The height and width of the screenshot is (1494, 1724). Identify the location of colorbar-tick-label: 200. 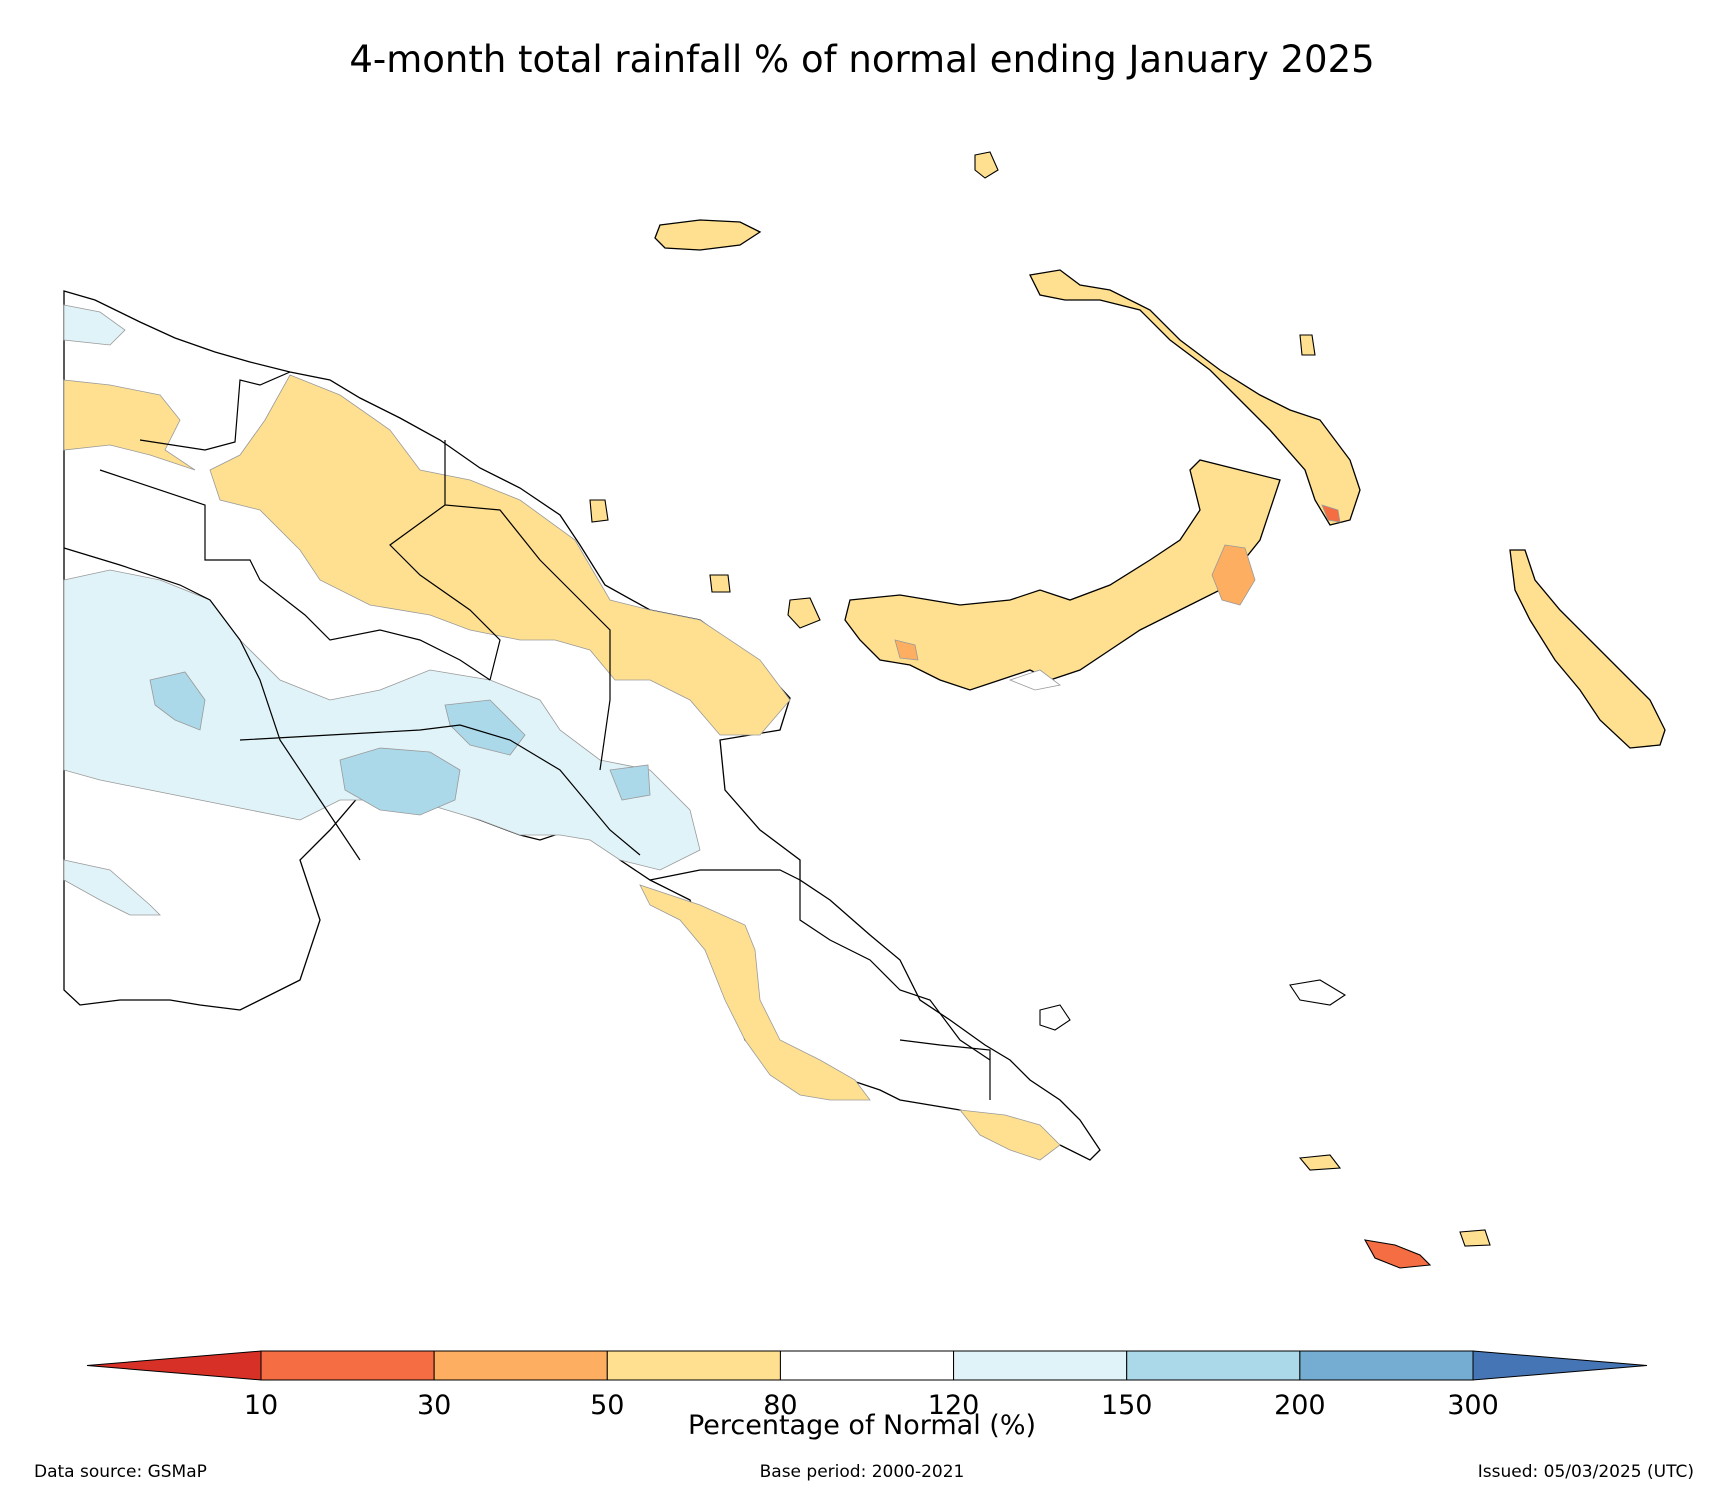
(1300, 1405).